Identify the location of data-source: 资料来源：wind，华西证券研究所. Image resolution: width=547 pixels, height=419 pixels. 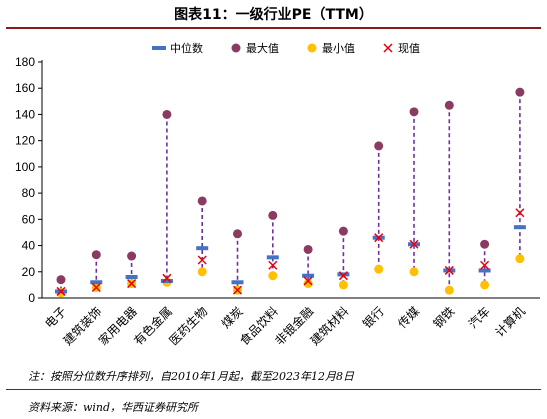
(113, 407).